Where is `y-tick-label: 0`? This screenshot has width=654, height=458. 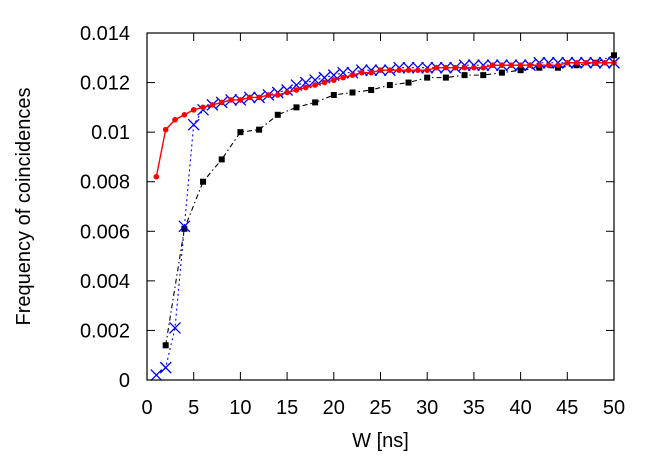
y-tick-label: 0 is located at coordinates (124, 381).